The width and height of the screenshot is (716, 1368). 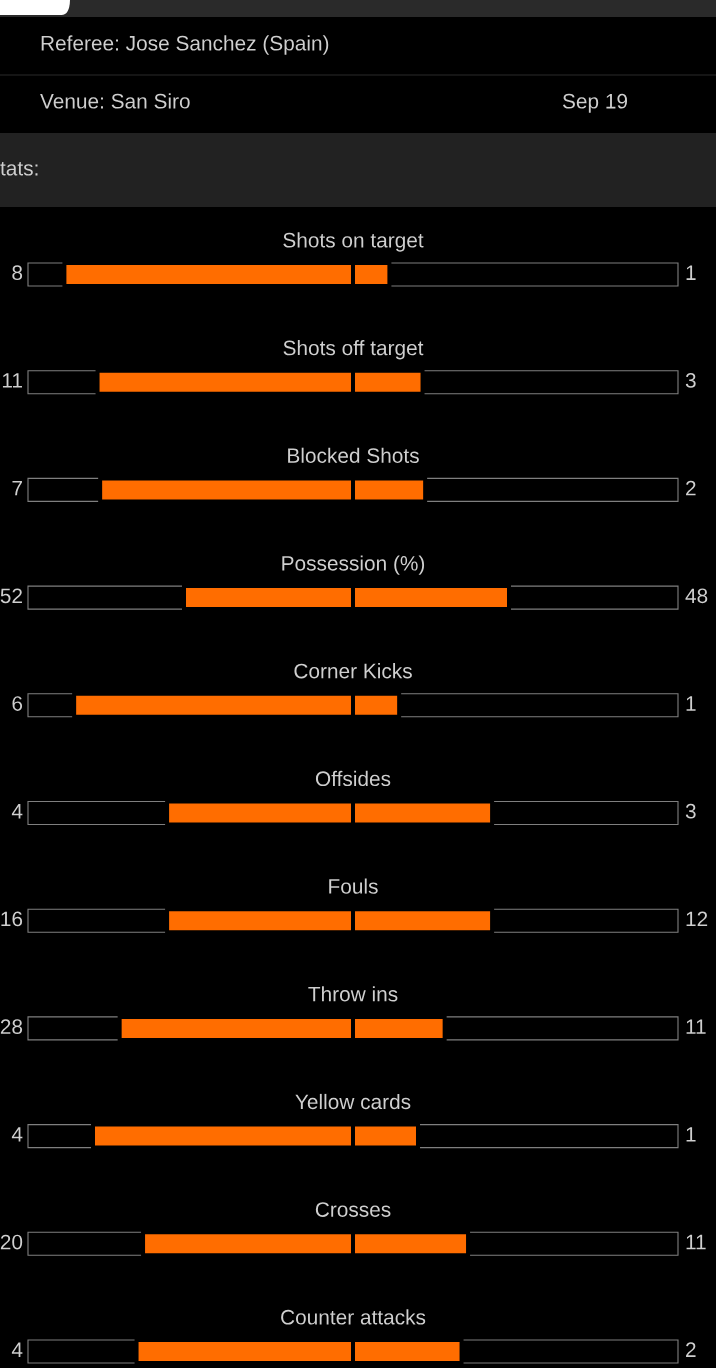 What do you see at coordinates (595, 103) in the screenshot?
I see `text: Sep 19` at bounding box center [595, 103].